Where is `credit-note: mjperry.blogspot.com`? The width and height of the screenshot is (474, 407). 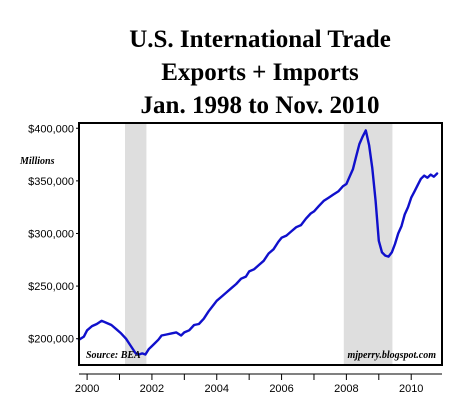
credit-note: mjperry.blogspot.com is located at coordinates (391, 355).